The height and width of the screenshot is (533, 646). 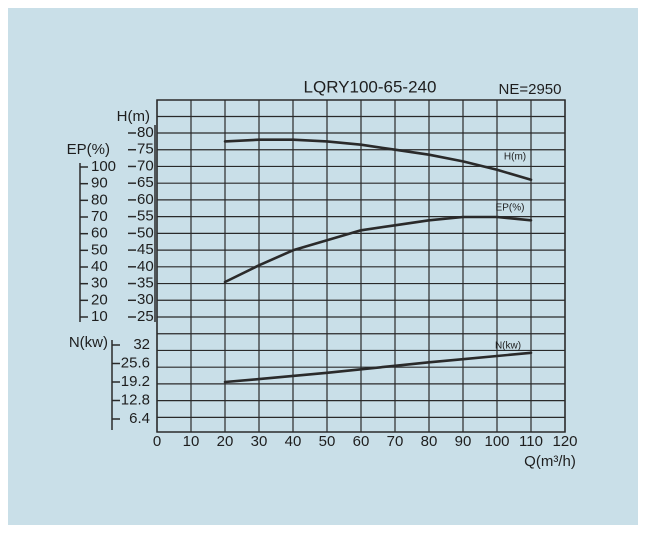 I want to click on y-tick-label: 60, so click(x=145, y=199).